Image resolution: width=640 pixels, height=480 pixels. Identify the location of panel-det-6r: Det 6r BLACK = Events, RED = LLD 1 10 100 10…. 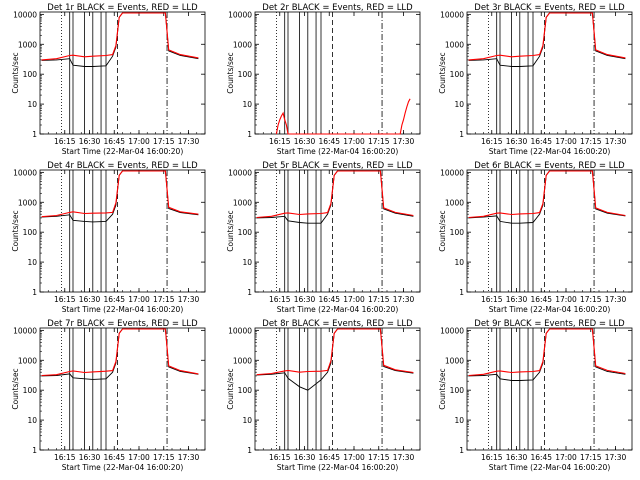
(535, 237).